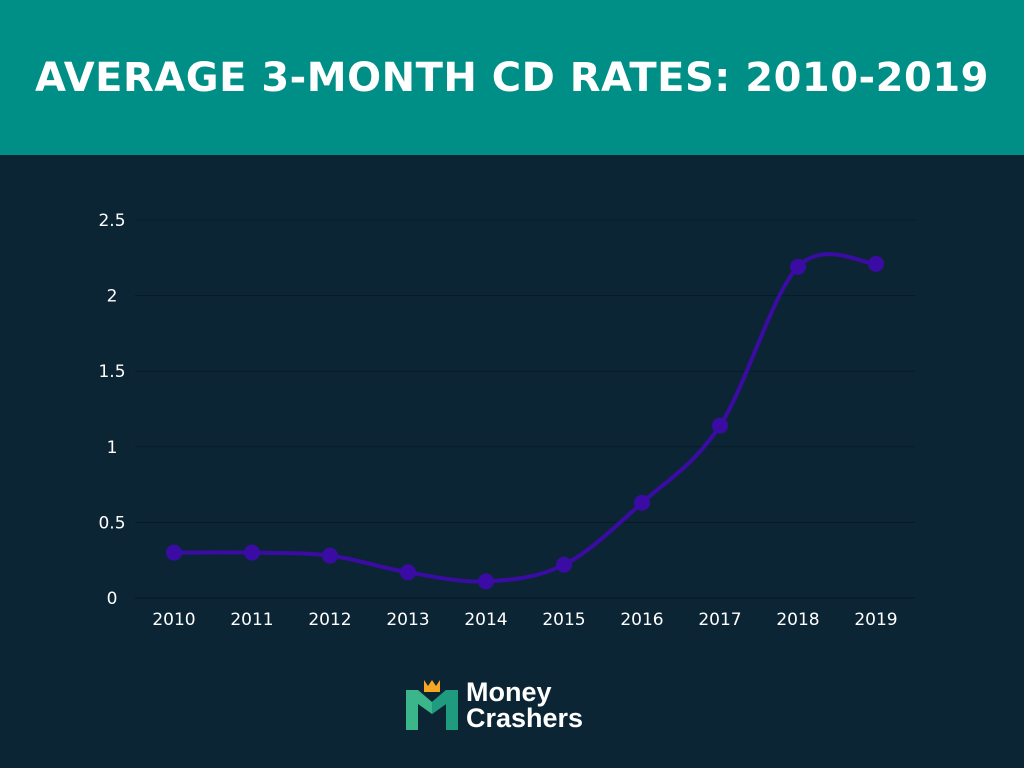 The width and height of the screenshot is (1024, 768). Describe the element at coordinates (111, 523) in the screenshot. I see `y-tick-label: 0.5` at that location.